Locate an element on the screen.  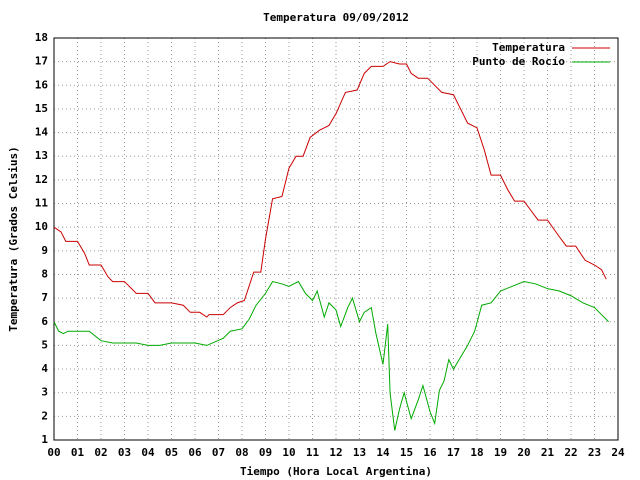
x-tick-label: 13 is located at coordinates (359, 452).